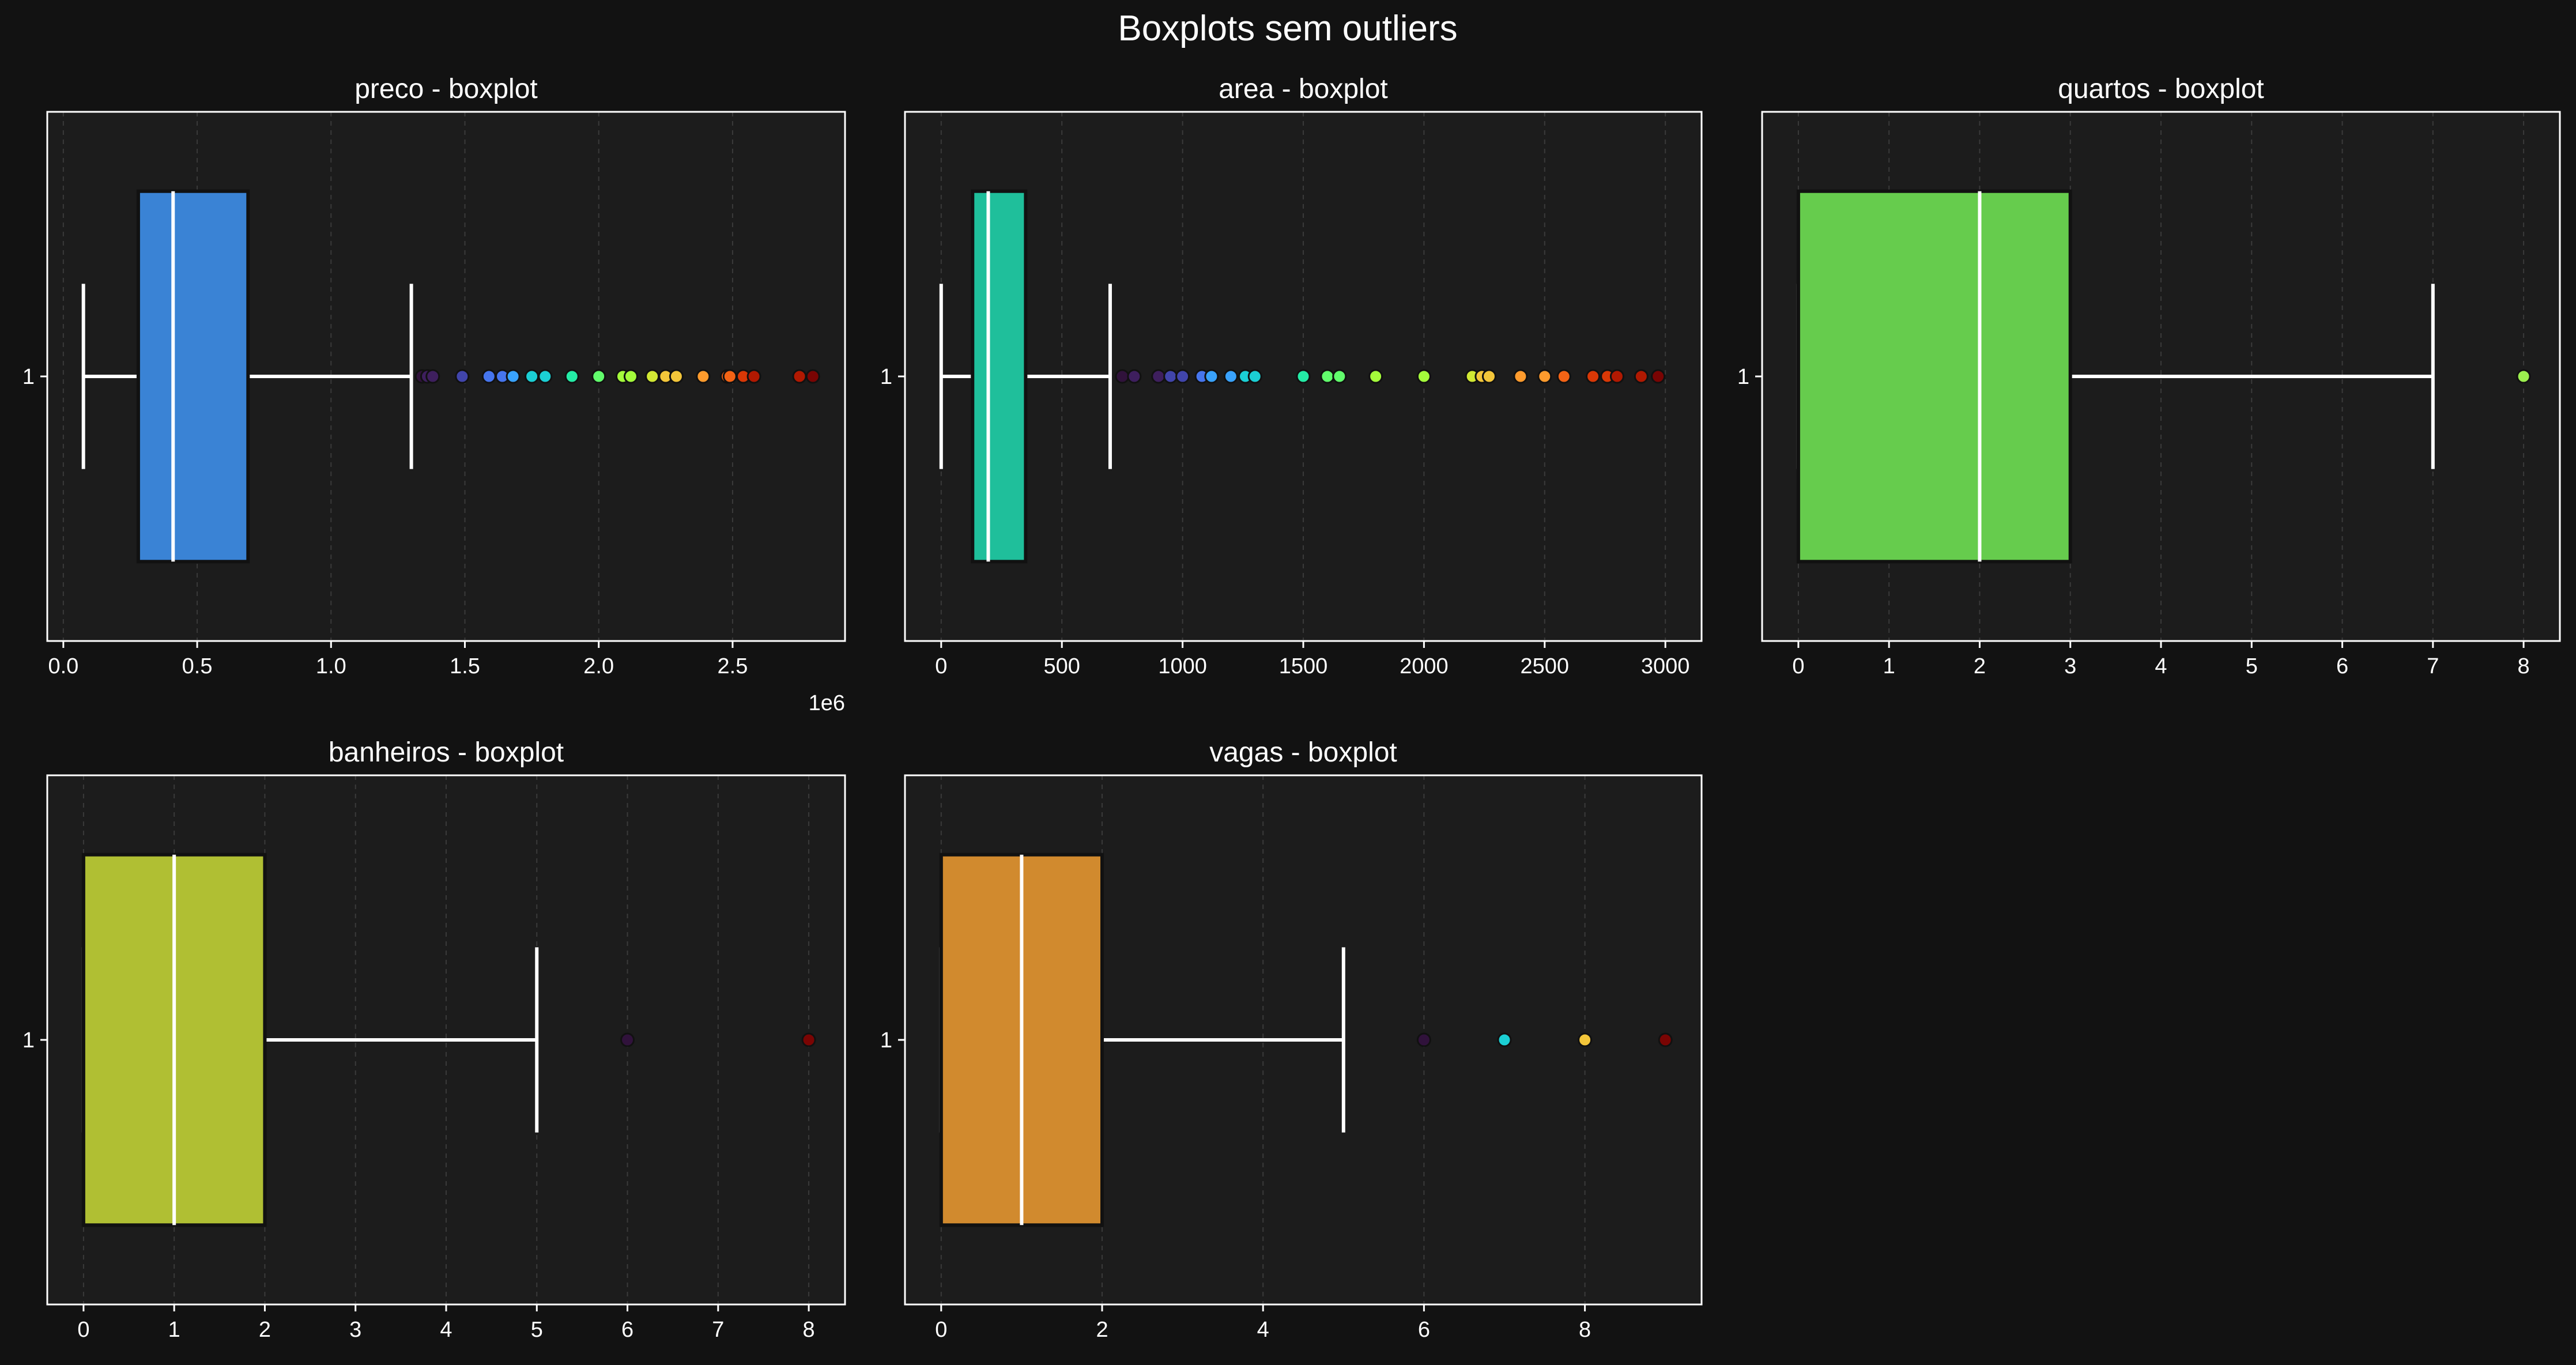 The width and height of the screenshot is (2576, 1365). What do you see at coordinates (1424, 666) in the screenshot?
I see `x-tick-label: 2000` at bounding box center [1424, 666].